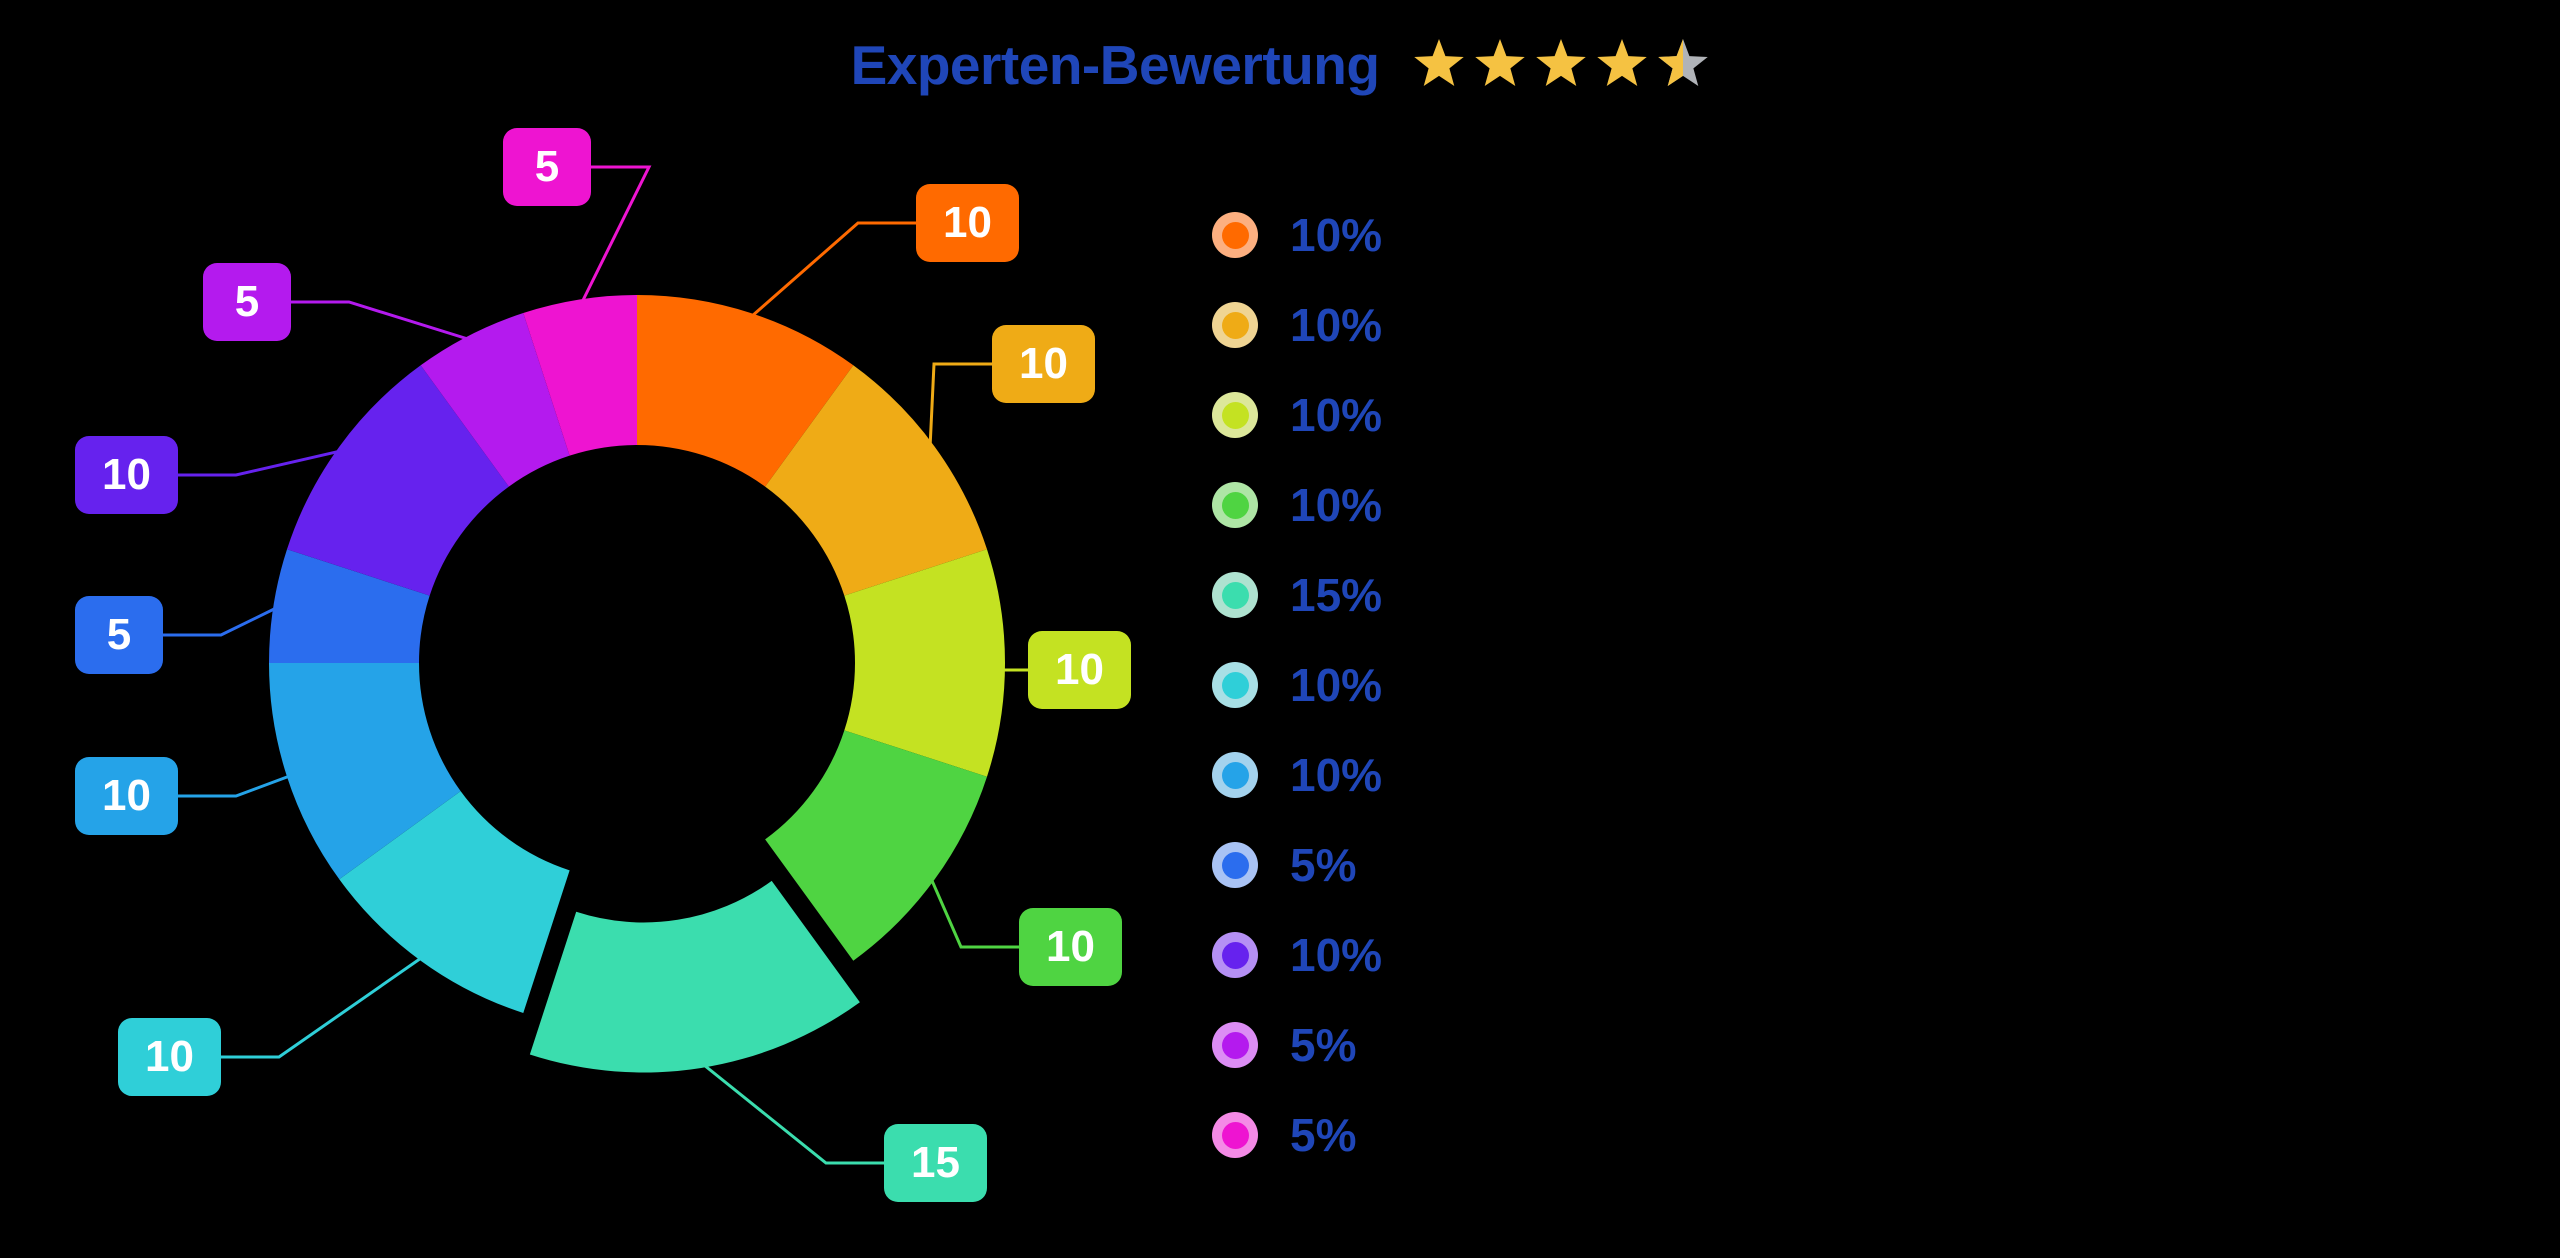 The height and width of the screenshot is (1258, 2560). I want to click on legend-item: 15%, so click(1297, 595).